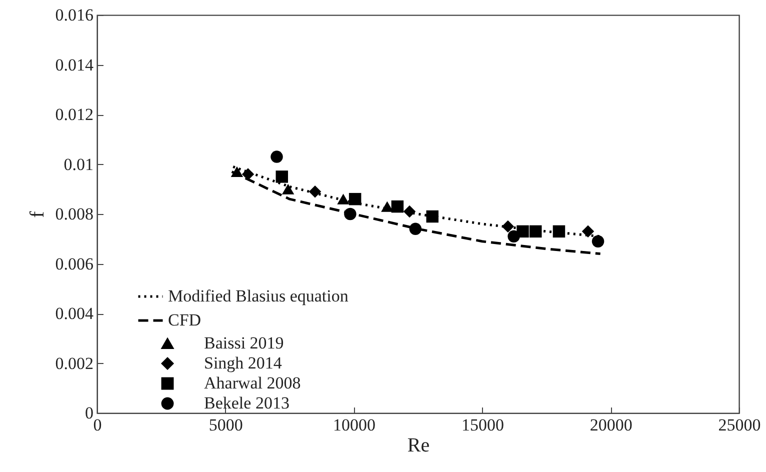 This screenshot has height=472, width=766. What do you see at coordinates (354, 425) in the screenshot?
I see `x-tick-label: 10000` at bounding box center [354, 425].